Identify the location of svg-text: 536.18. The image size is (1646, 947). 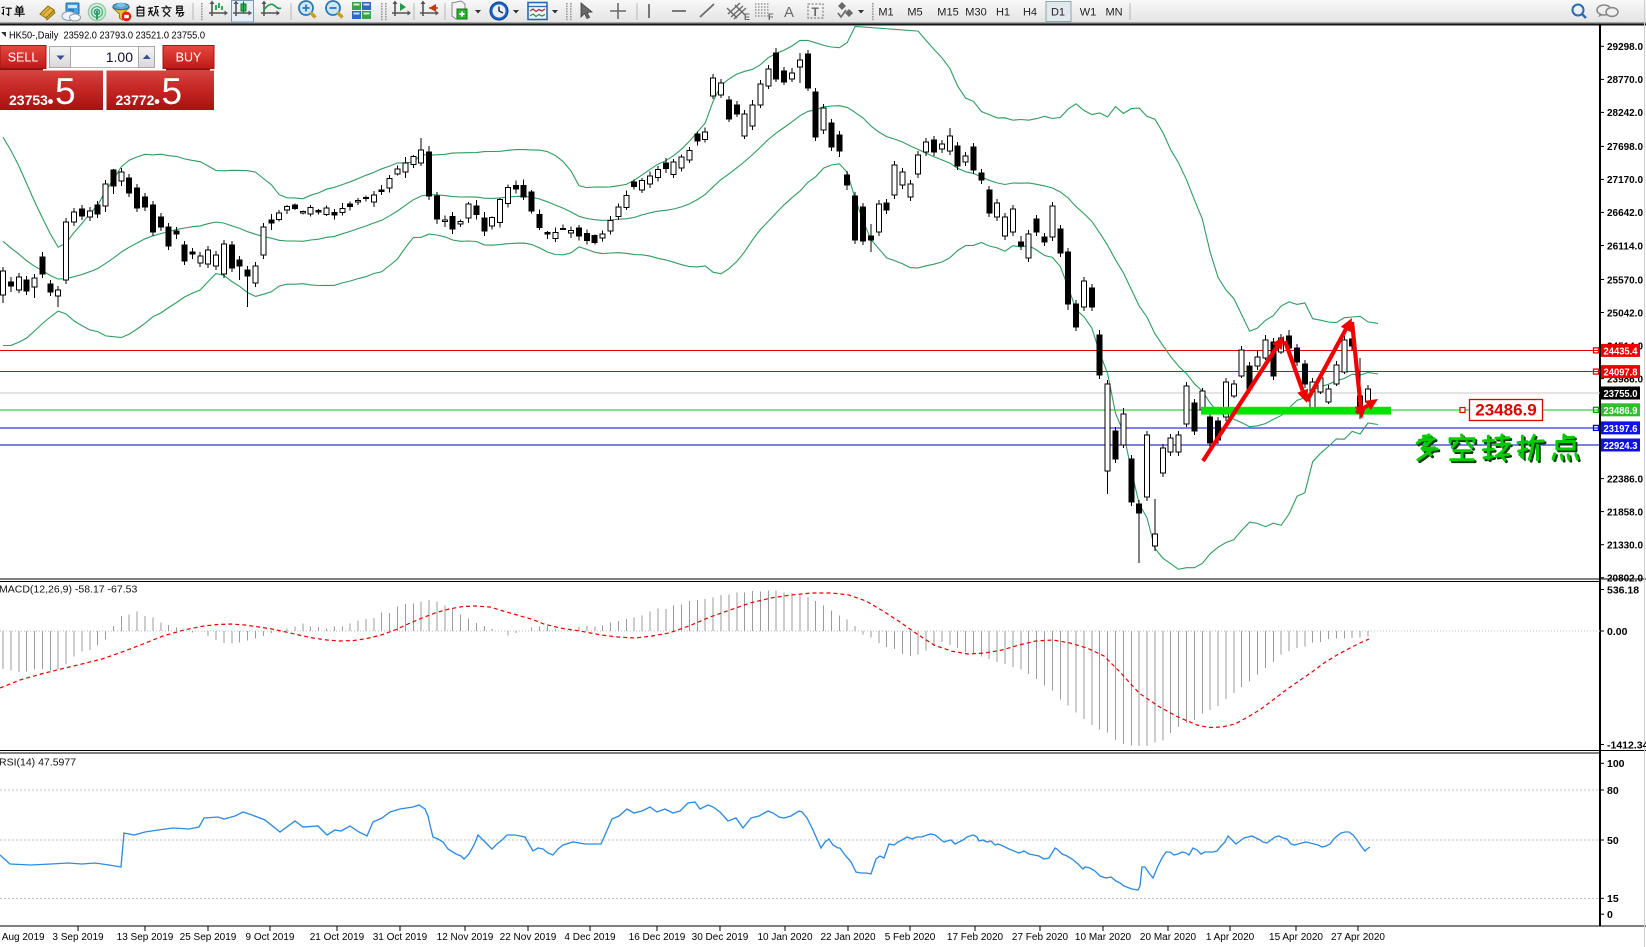
(1623, 590).